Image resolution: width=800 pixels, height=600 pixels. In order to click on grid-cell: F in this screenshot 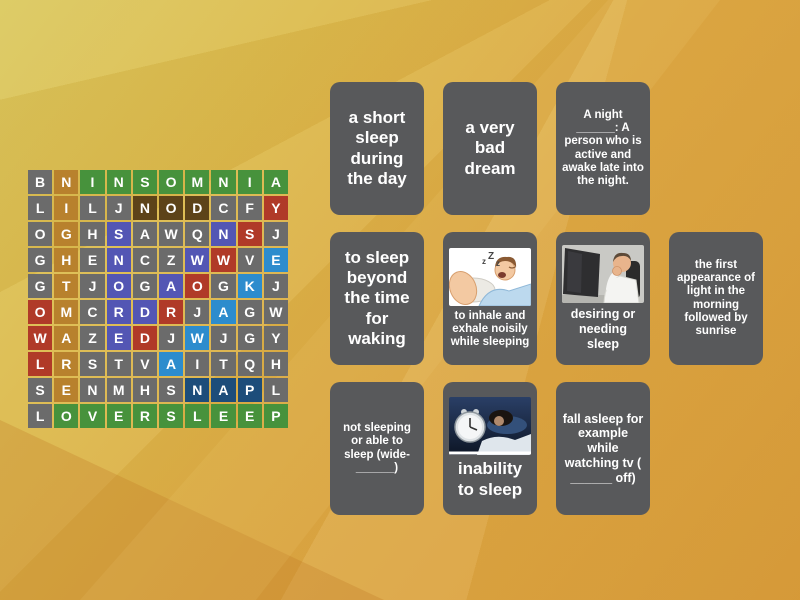, I will do `click(249, 208)`.